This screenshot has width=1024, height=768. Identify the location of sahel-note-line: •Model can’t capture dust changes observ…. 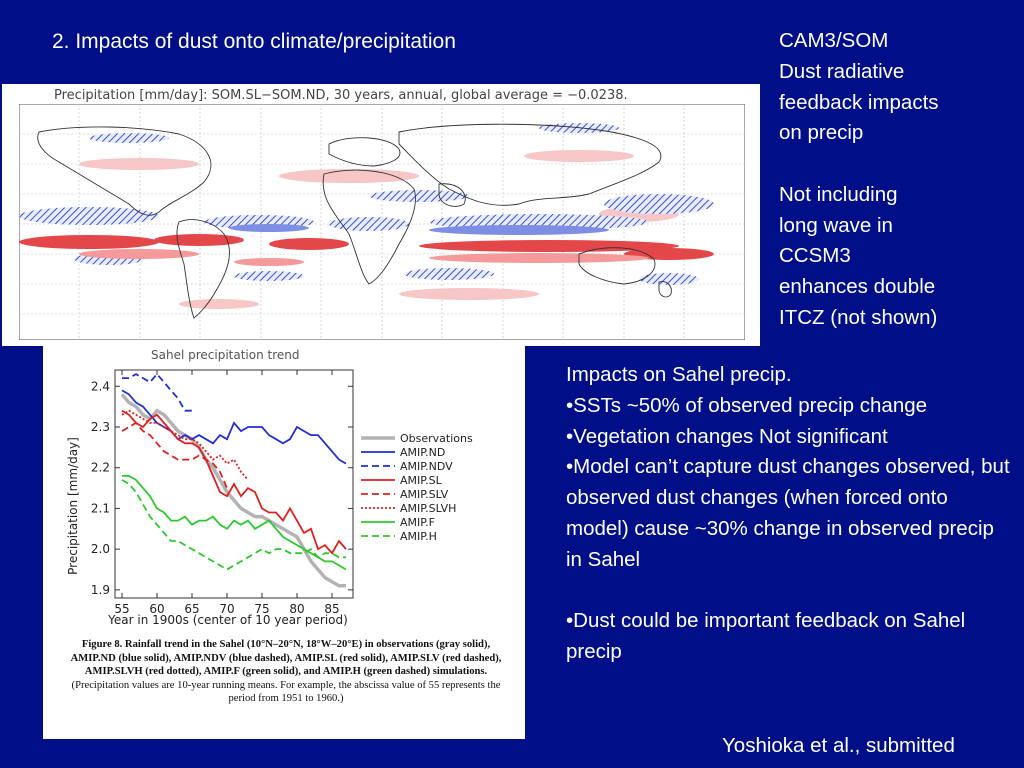
(788, 513).